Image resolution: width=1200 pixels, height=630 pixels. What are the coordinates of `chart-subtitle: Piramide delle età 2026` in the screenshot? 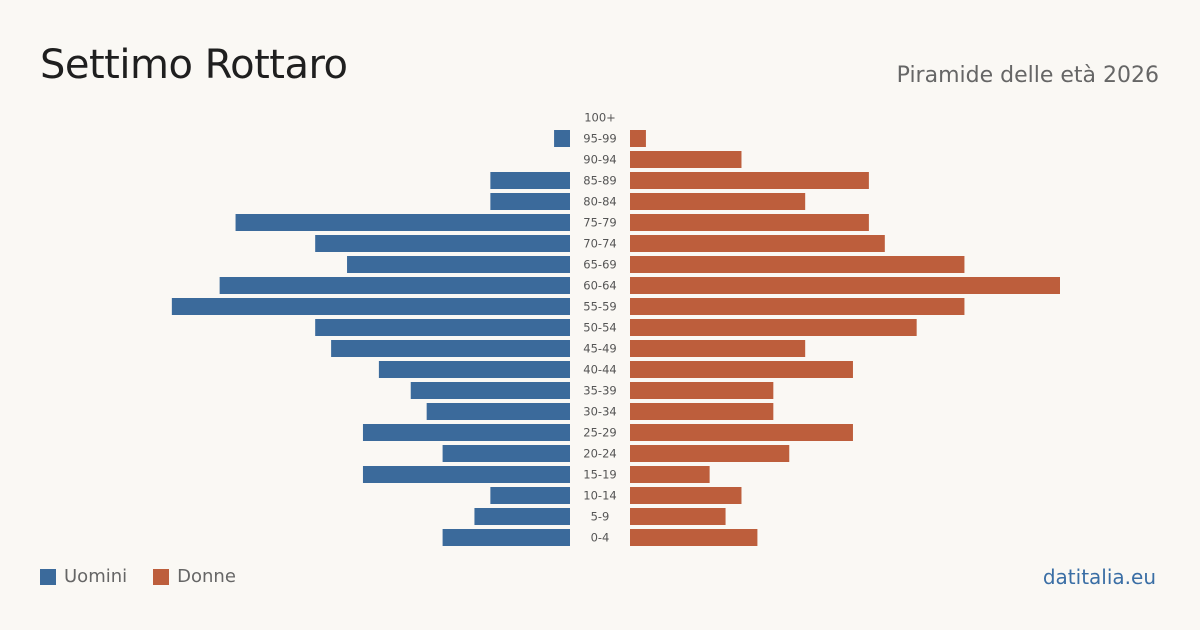 It's located at (1027, 75).